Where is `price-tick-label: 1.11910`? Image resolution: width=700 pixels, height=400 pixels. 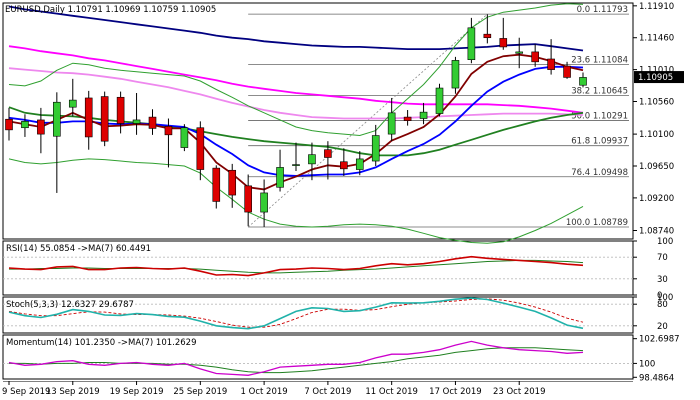
price-tick-label: 1.11910 is located at coordinates (656, 7).